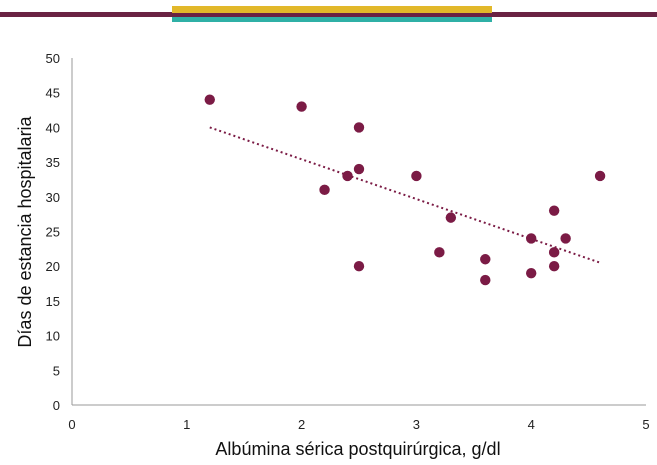 This screenshot has width=657, height=465. What do you see at coordinates (645, 424) in the screenshot?
I see `x-tick-label: 5` at bounding box center [645, 424].